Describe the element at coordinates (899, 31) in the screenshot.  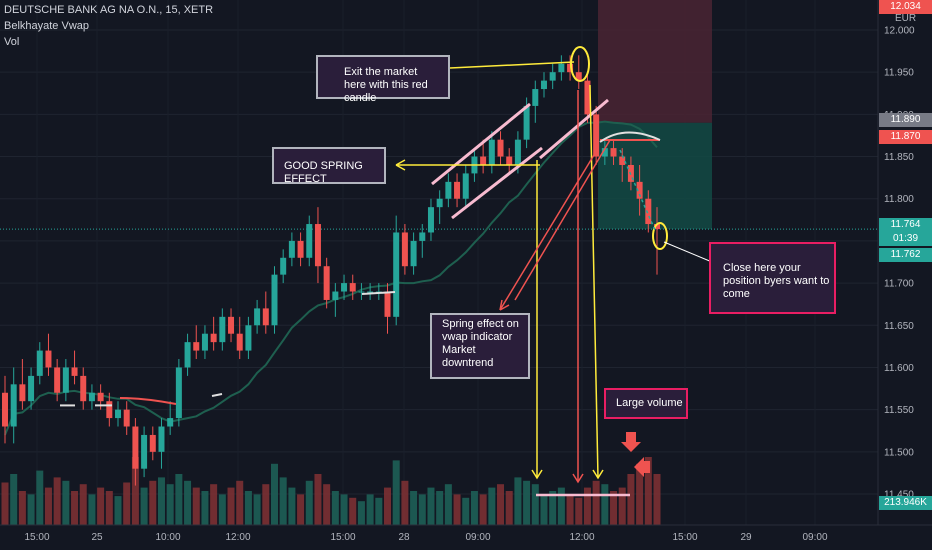
I see `y-tick-label: 12.000` at that location.